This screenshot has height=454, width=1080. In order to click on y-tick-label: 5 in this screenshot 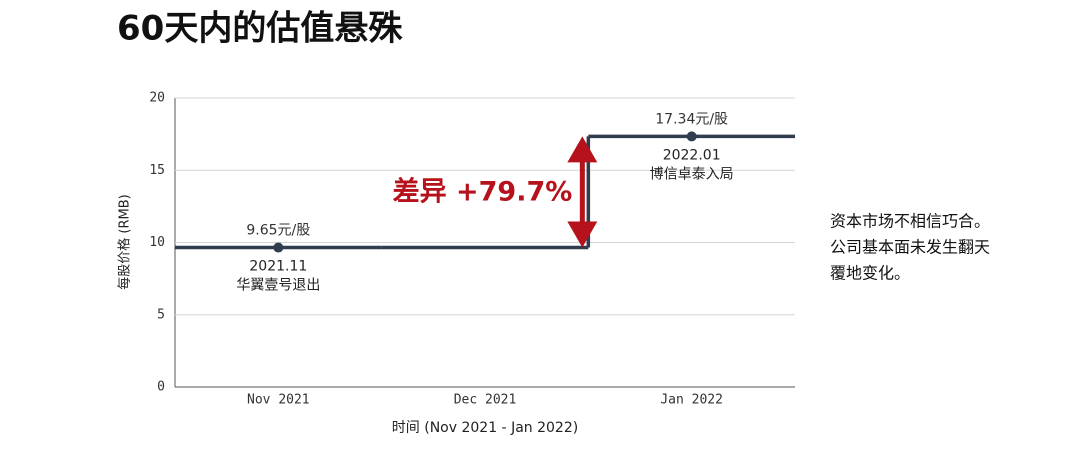, I will do `click(161, 314)`.